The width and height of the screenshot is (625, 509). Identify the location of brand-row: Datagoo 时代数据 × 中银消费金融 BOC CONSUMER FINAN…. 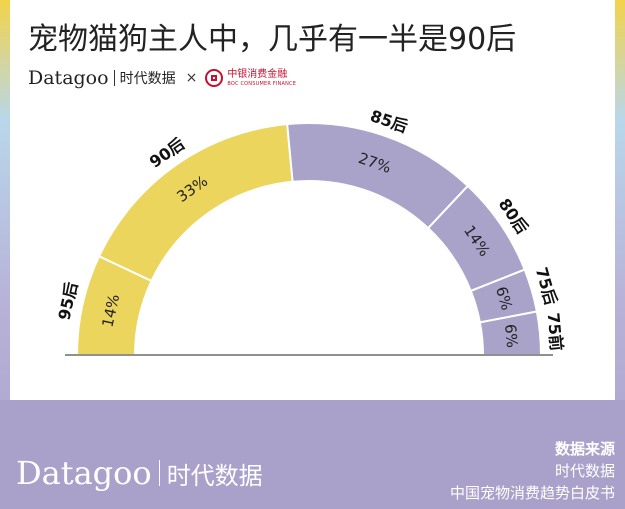
(162, 78).